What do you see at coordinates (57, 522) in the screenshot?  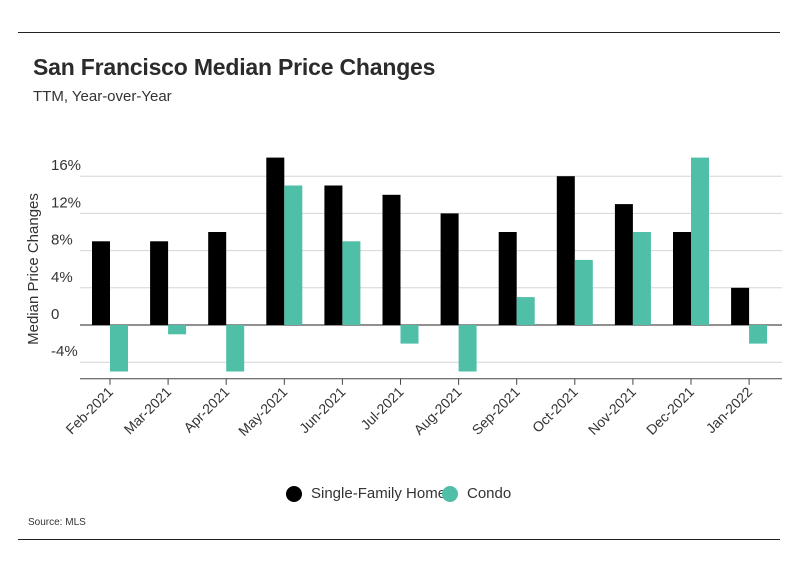 I see `source-note: Source: MLS` at bounding box center [57, 522].